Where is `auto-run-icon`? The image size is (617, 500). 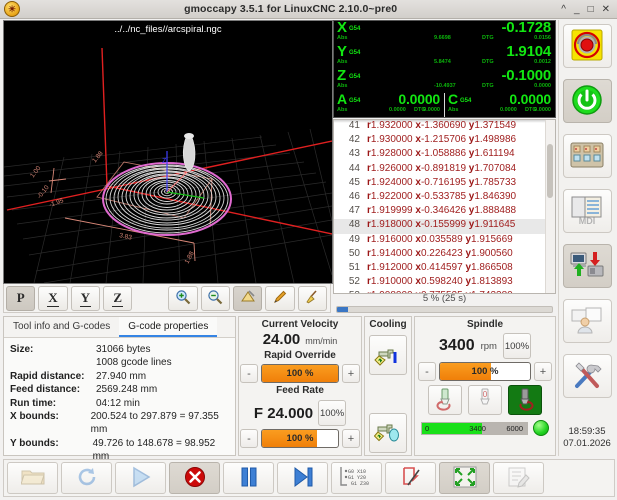 auto-run-icon is located at coordinates (587, 266).